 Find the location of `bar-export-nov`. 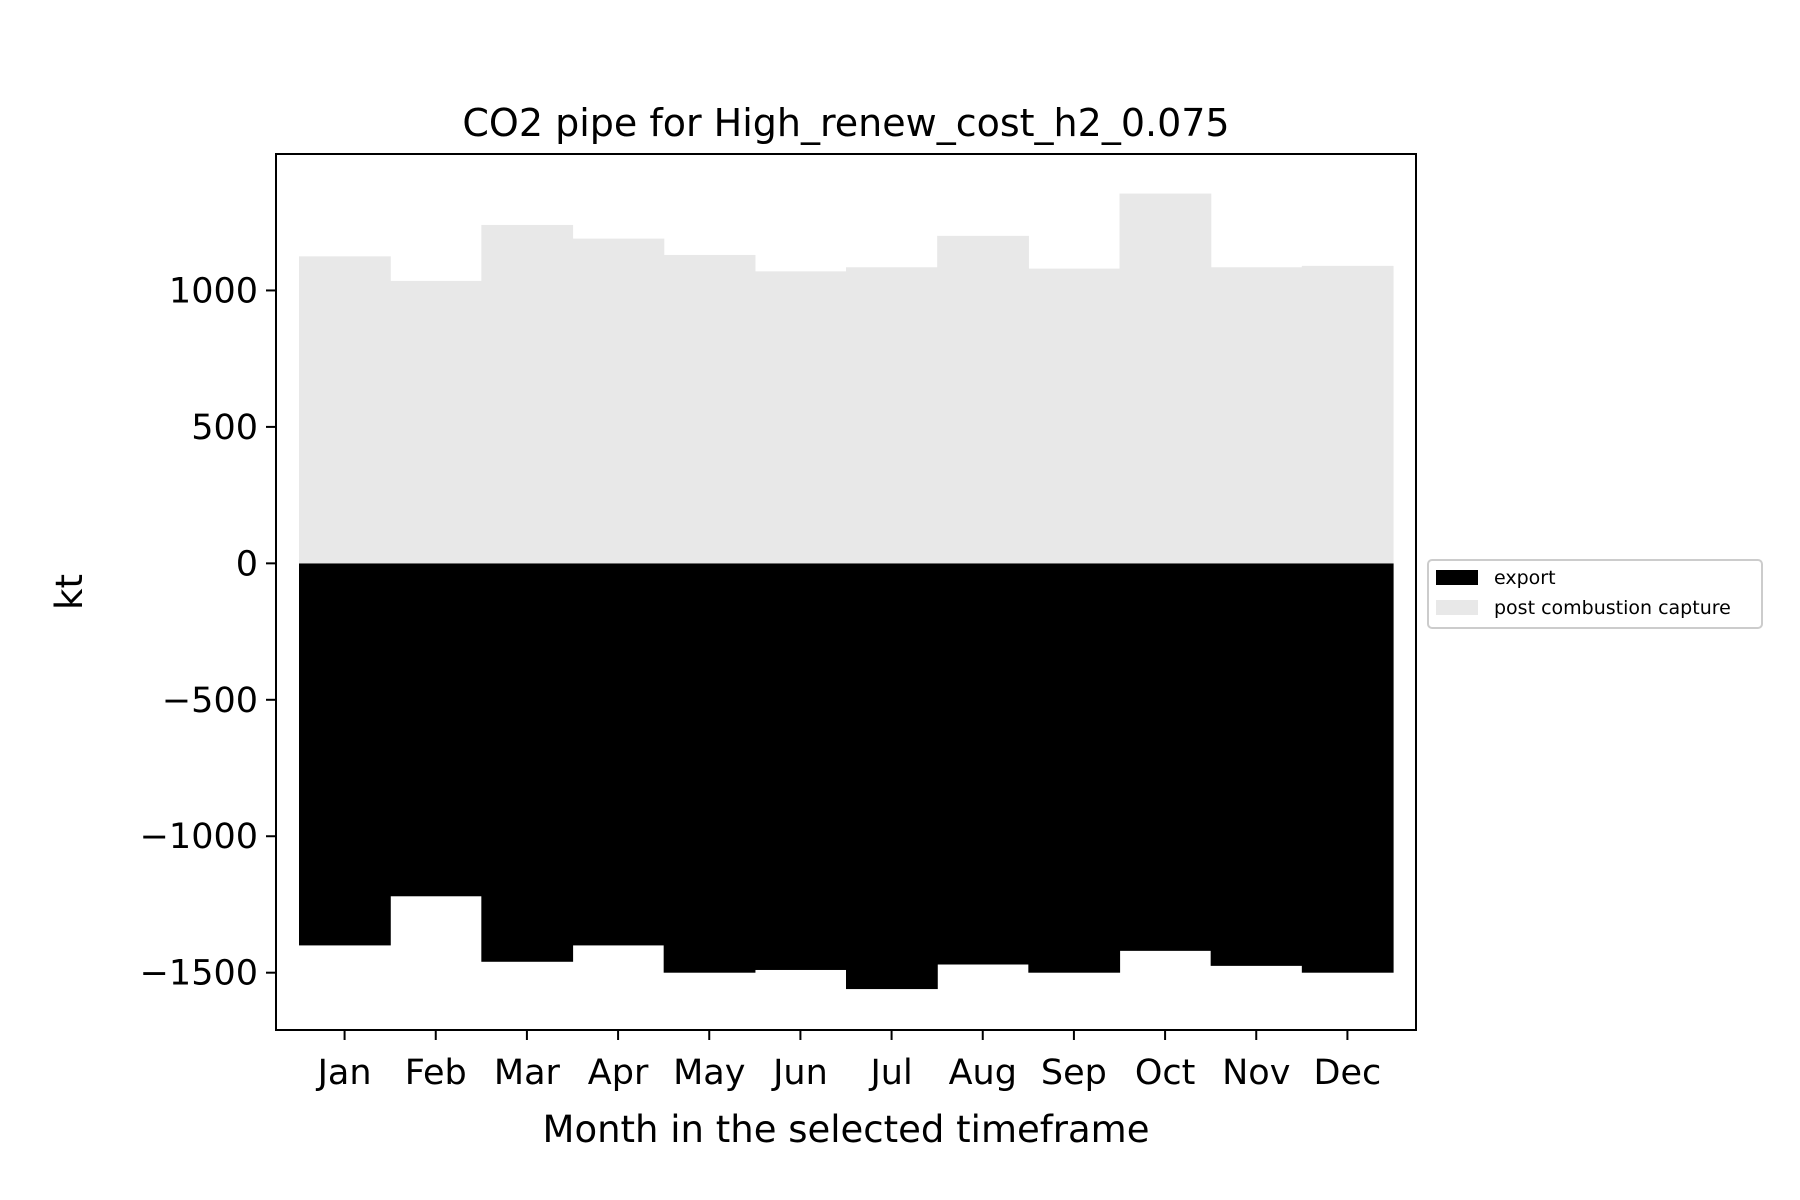

bar-export-nov is located at coordinates (1256, 764).